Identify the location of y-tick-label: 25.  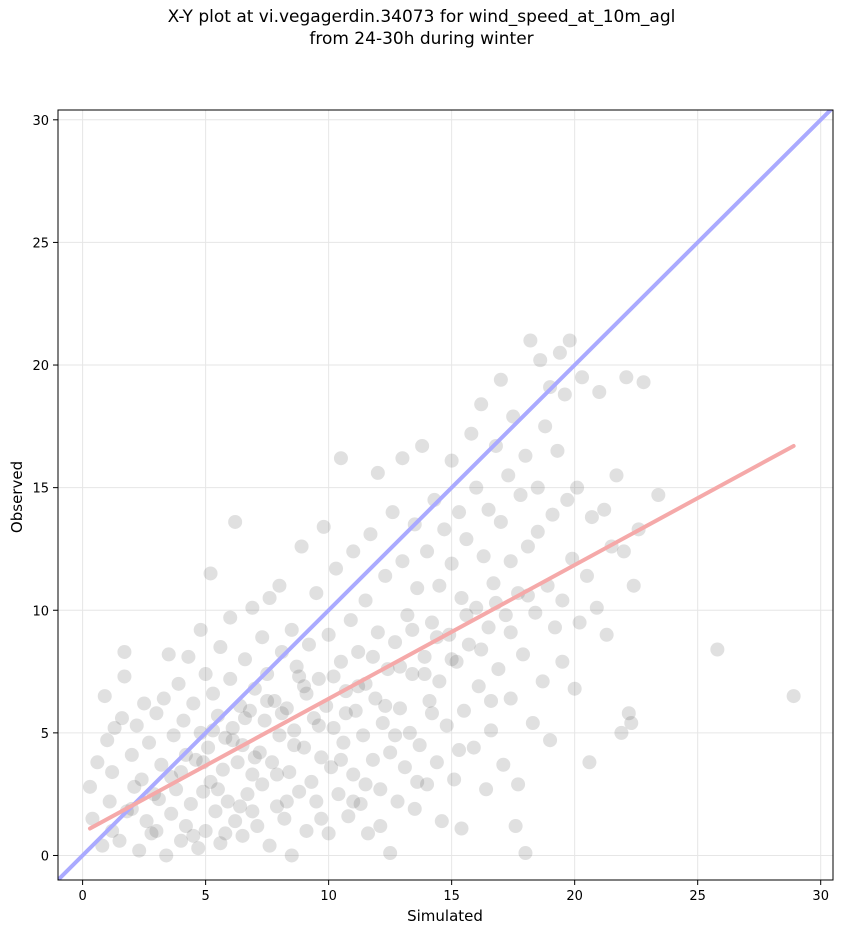
(40, 243).